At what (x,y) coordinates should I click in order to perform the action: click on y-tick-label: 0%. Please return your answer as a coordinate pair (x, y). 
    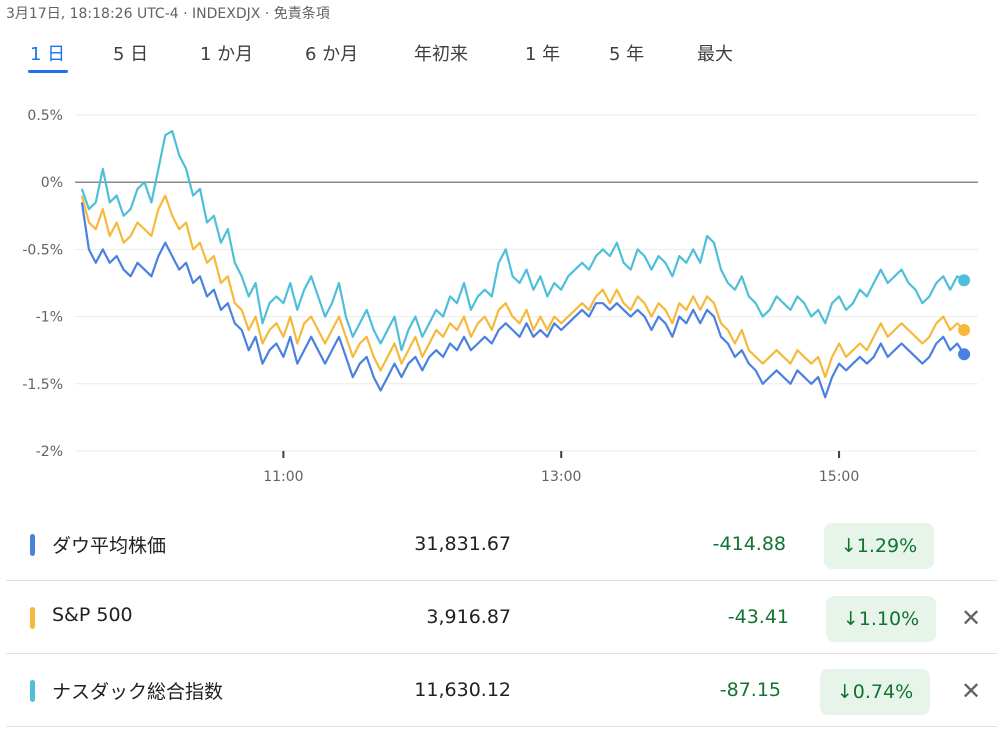
    Looking at the image, I should click on (52, 183).